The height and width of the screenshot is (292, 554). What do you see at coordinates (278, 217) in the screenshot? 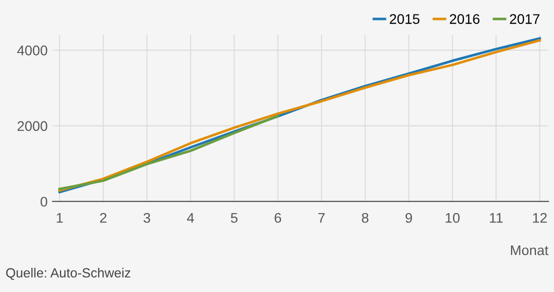
I see `x-tick-label: 6` at bounding box center [278, 217].